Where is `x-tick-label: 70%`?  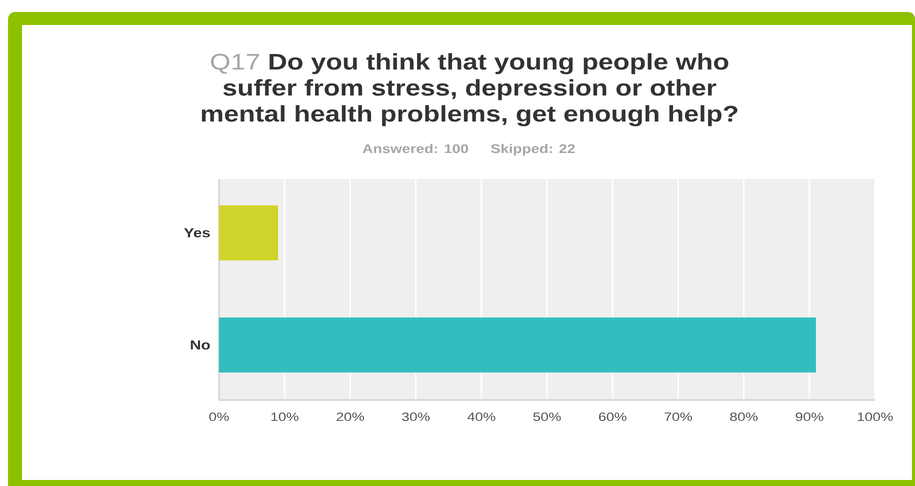 x-tick-label: 70% is located at coordinates (678, 417).